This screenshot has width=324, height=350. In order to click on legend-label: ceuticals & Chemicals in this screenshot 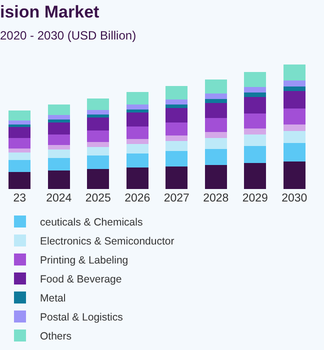, I will do `click(91, 222)`.